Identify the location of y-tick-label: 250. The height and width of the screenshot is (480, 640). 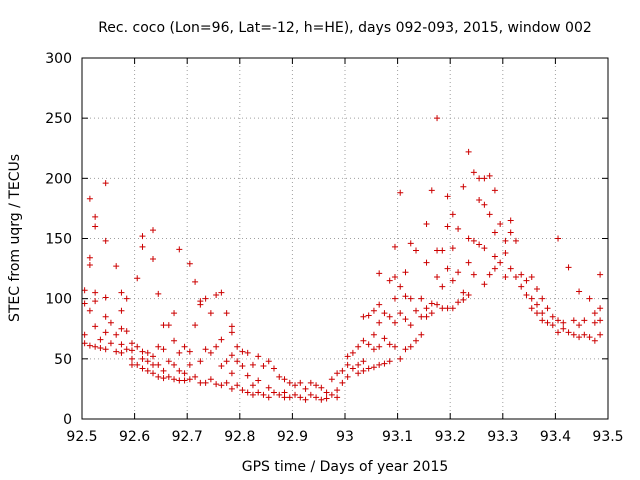
(58, 119).